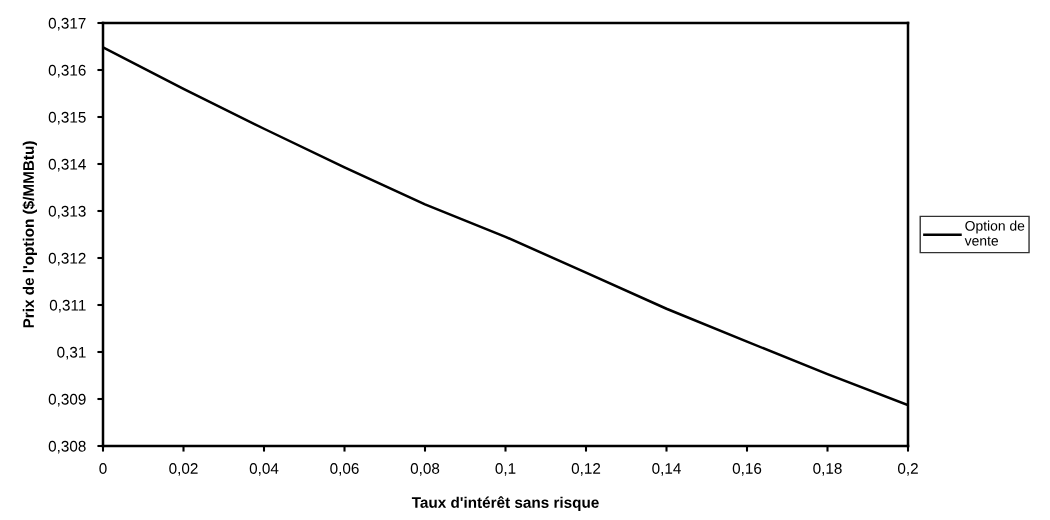 This screenshot has height=520, width=1050. I want to click on x-tick-label: 0, so click(103, 468).